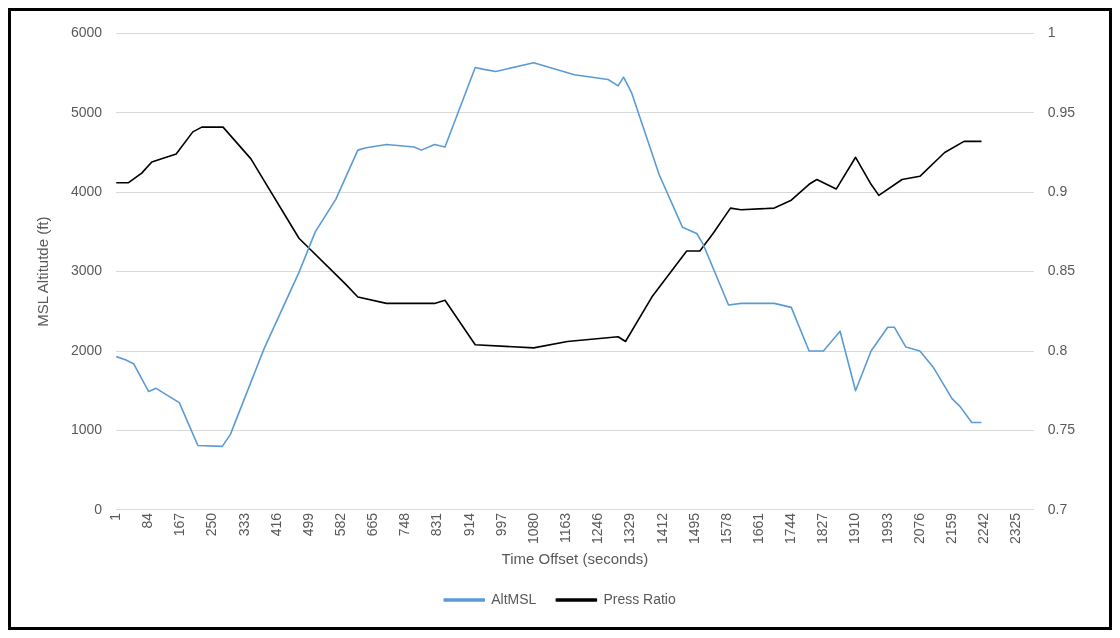 This screenshot has width=1120, height=638. What do you see at coordinates (757, 528) in the screenshot?
I see `x-tick-label: 1661` at bounding box center [757, 528].